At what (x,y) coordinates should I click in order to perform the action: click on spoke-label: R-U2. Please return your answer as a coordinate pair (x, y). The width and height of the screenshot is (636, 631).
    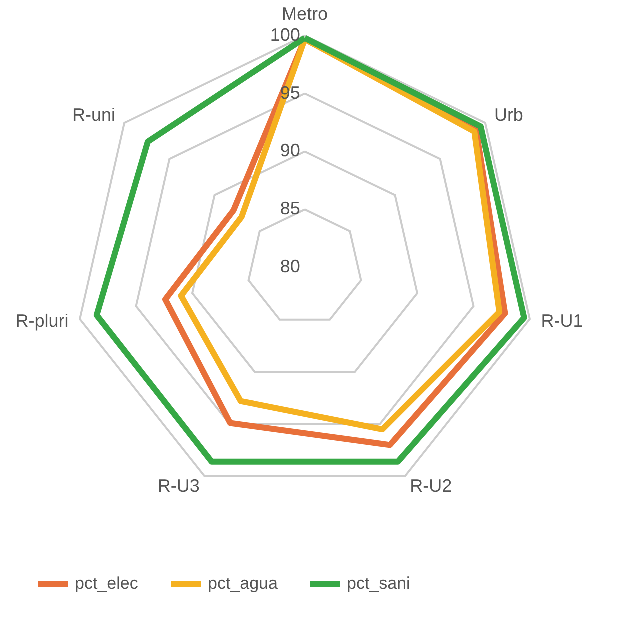
    Looking at the image, I should click on (431, 486).